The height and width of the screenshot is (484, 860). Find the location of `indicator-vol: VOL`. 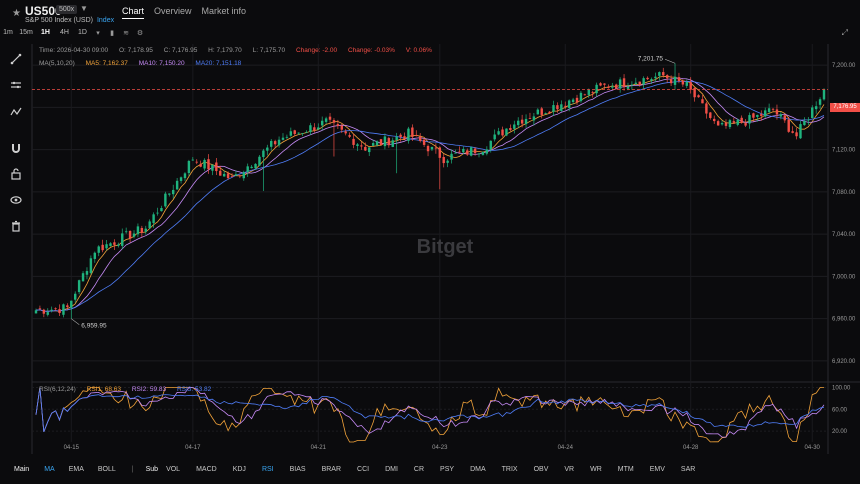

indicator-vol: VOL is located at coordinates (173, 469).